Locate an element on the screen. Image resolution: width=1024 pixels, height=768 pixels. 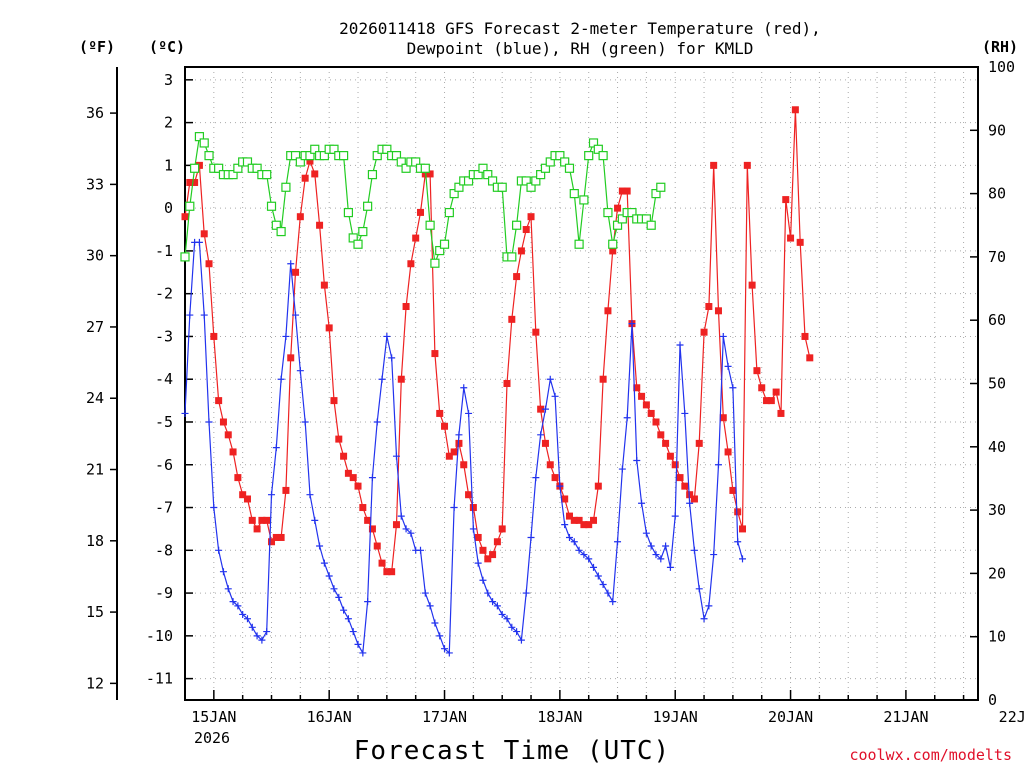
celsius-tick-label: -11 is located at coordinates (159, 679).